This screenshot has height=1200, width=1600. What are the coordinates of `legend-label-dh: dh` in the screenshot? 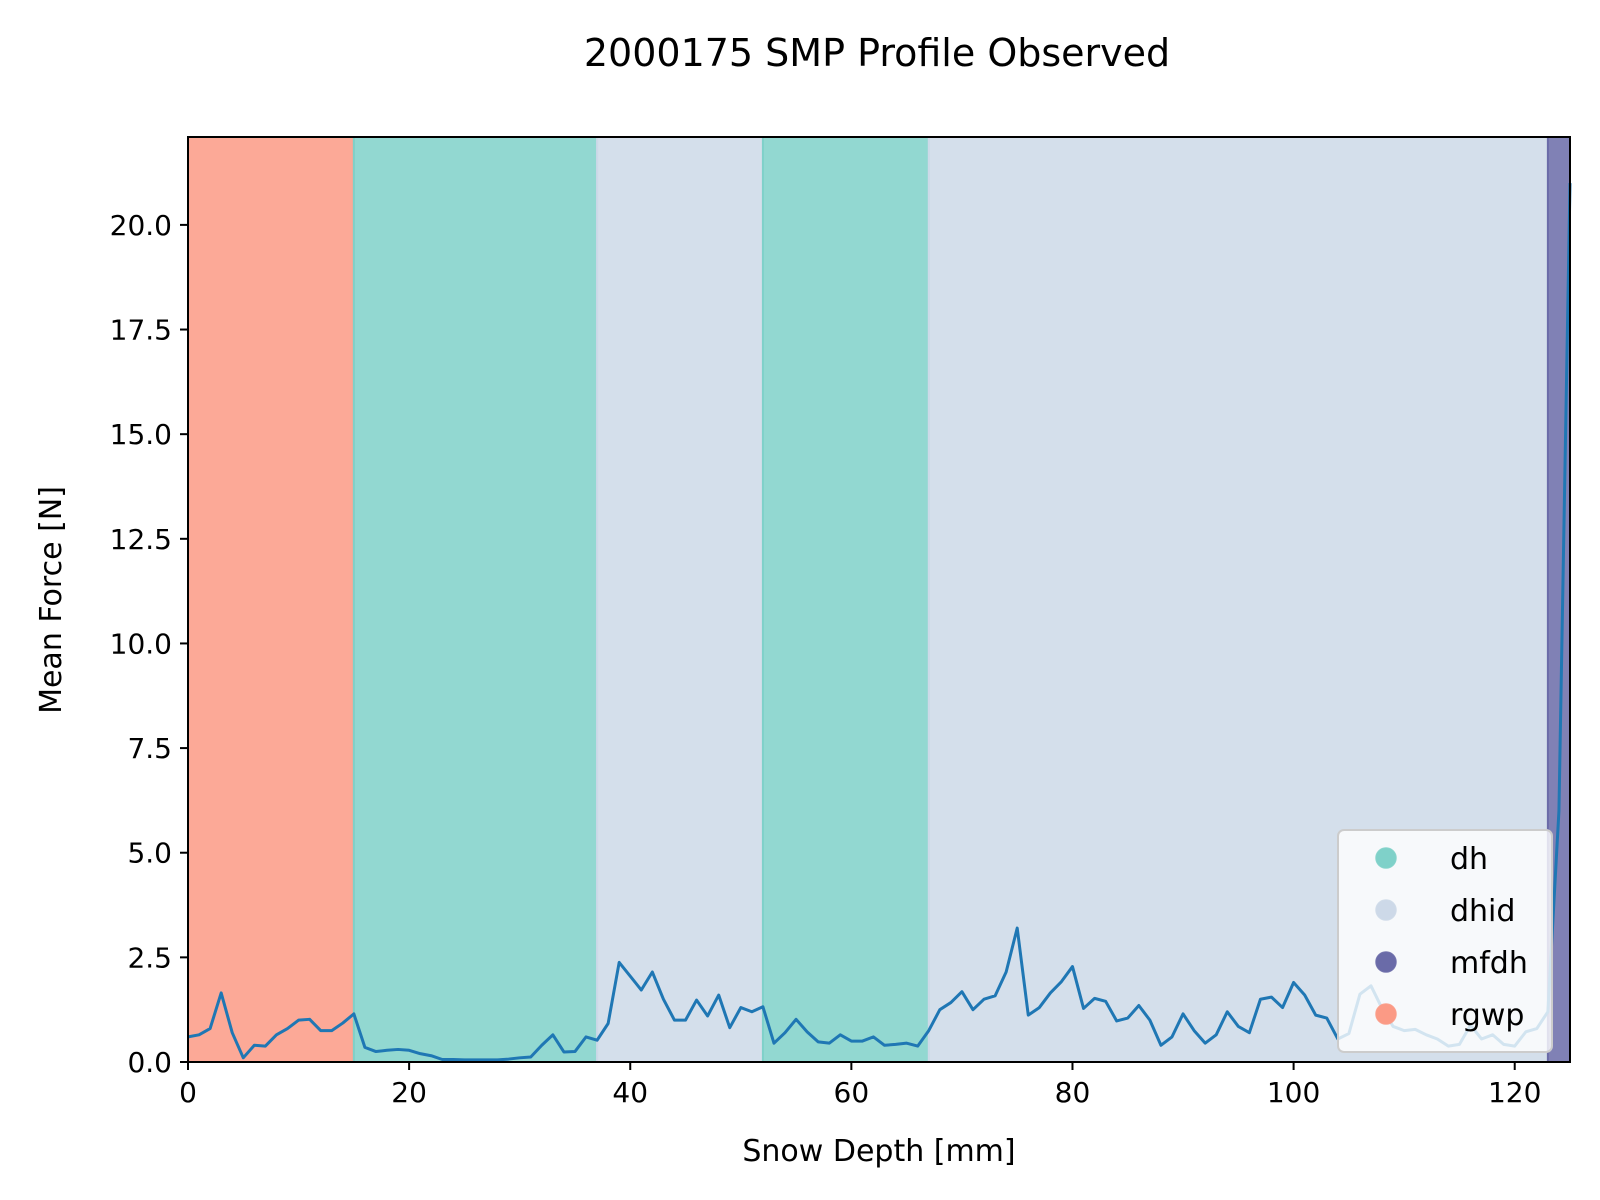 It's located at (1469, 859).